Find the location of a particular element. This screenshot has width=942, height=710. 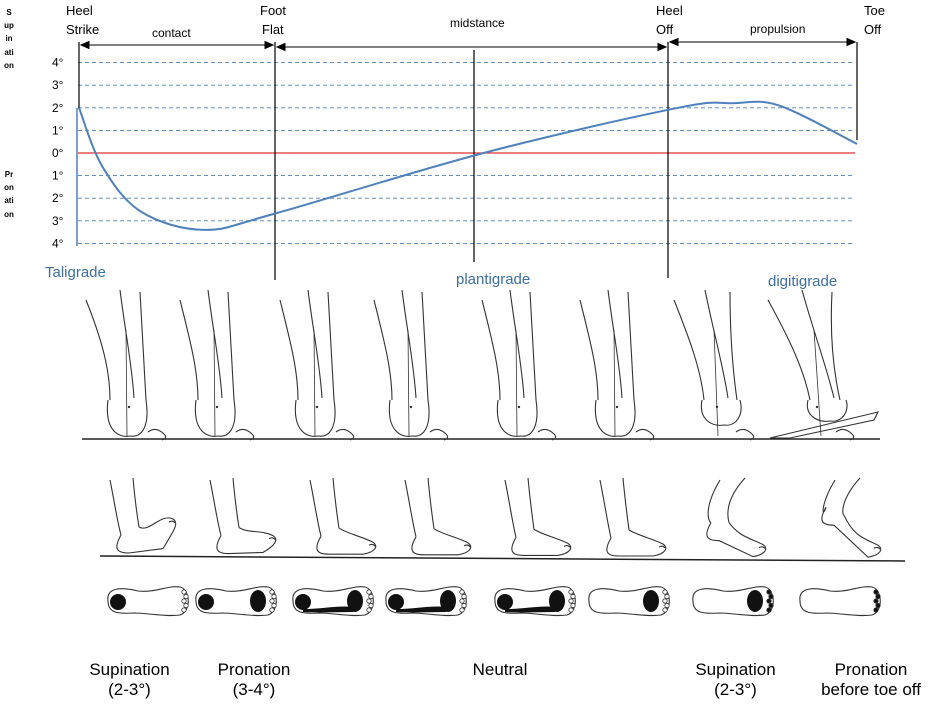

ground-line-side is located at coordinates (502, 558).